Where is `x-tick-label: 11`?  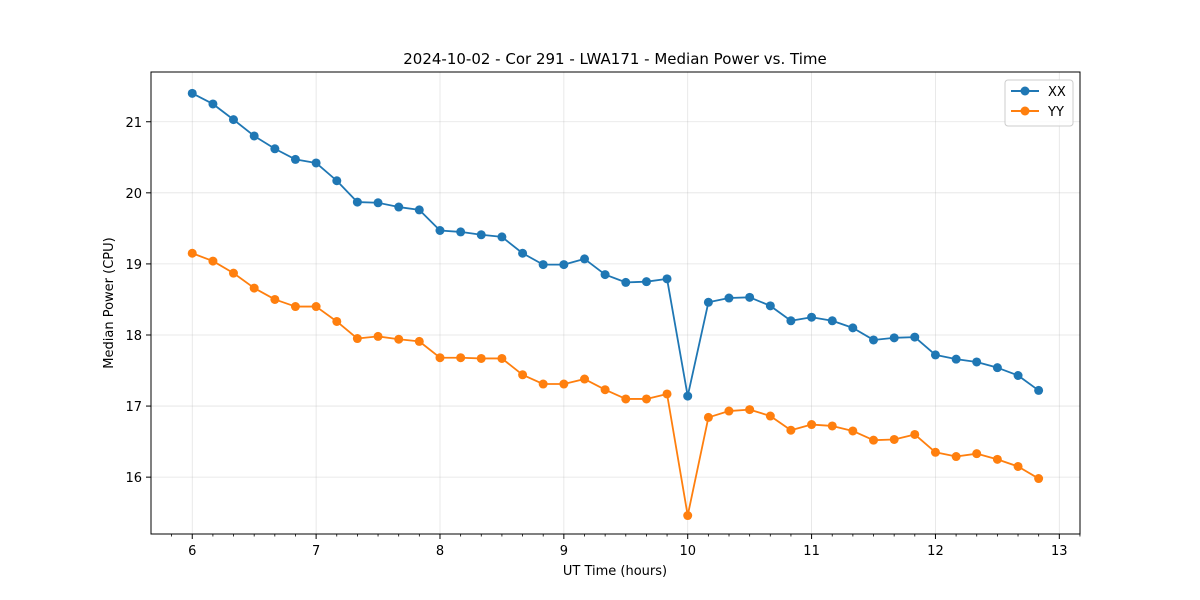 x-tick-label: 11 is located at coordinates (811, 551).